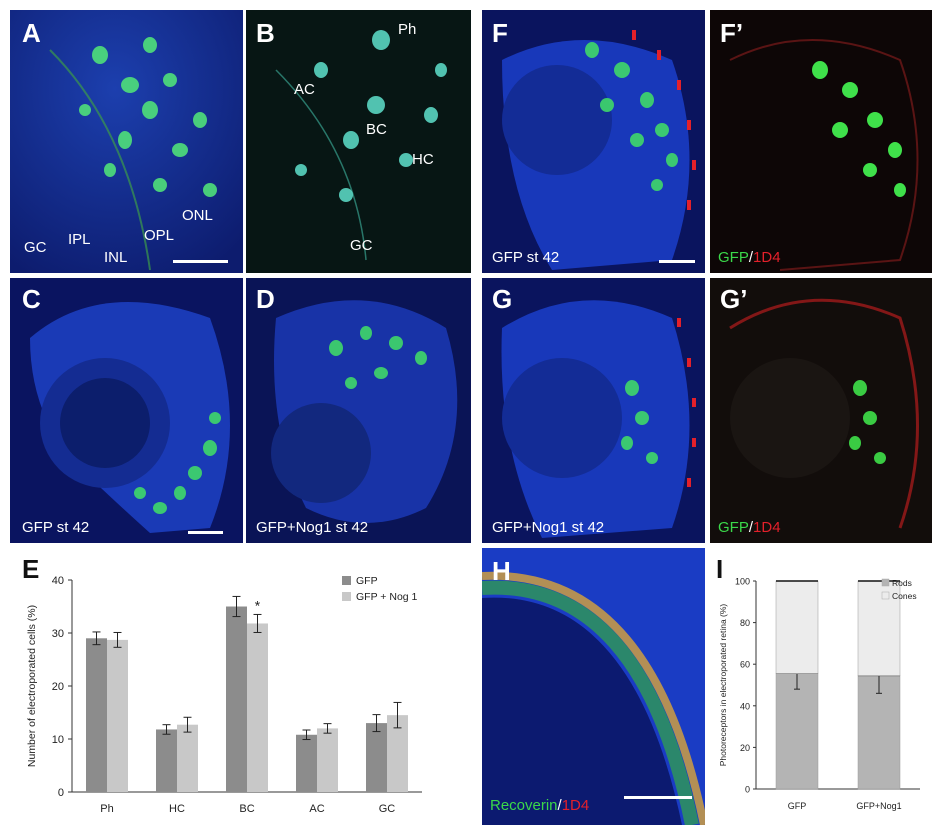 The height and width of the screenshot is (835, 940). Describe the element at coordinates (745, 623) in the screenshot. I see `y-tick-label: 80` at that location.